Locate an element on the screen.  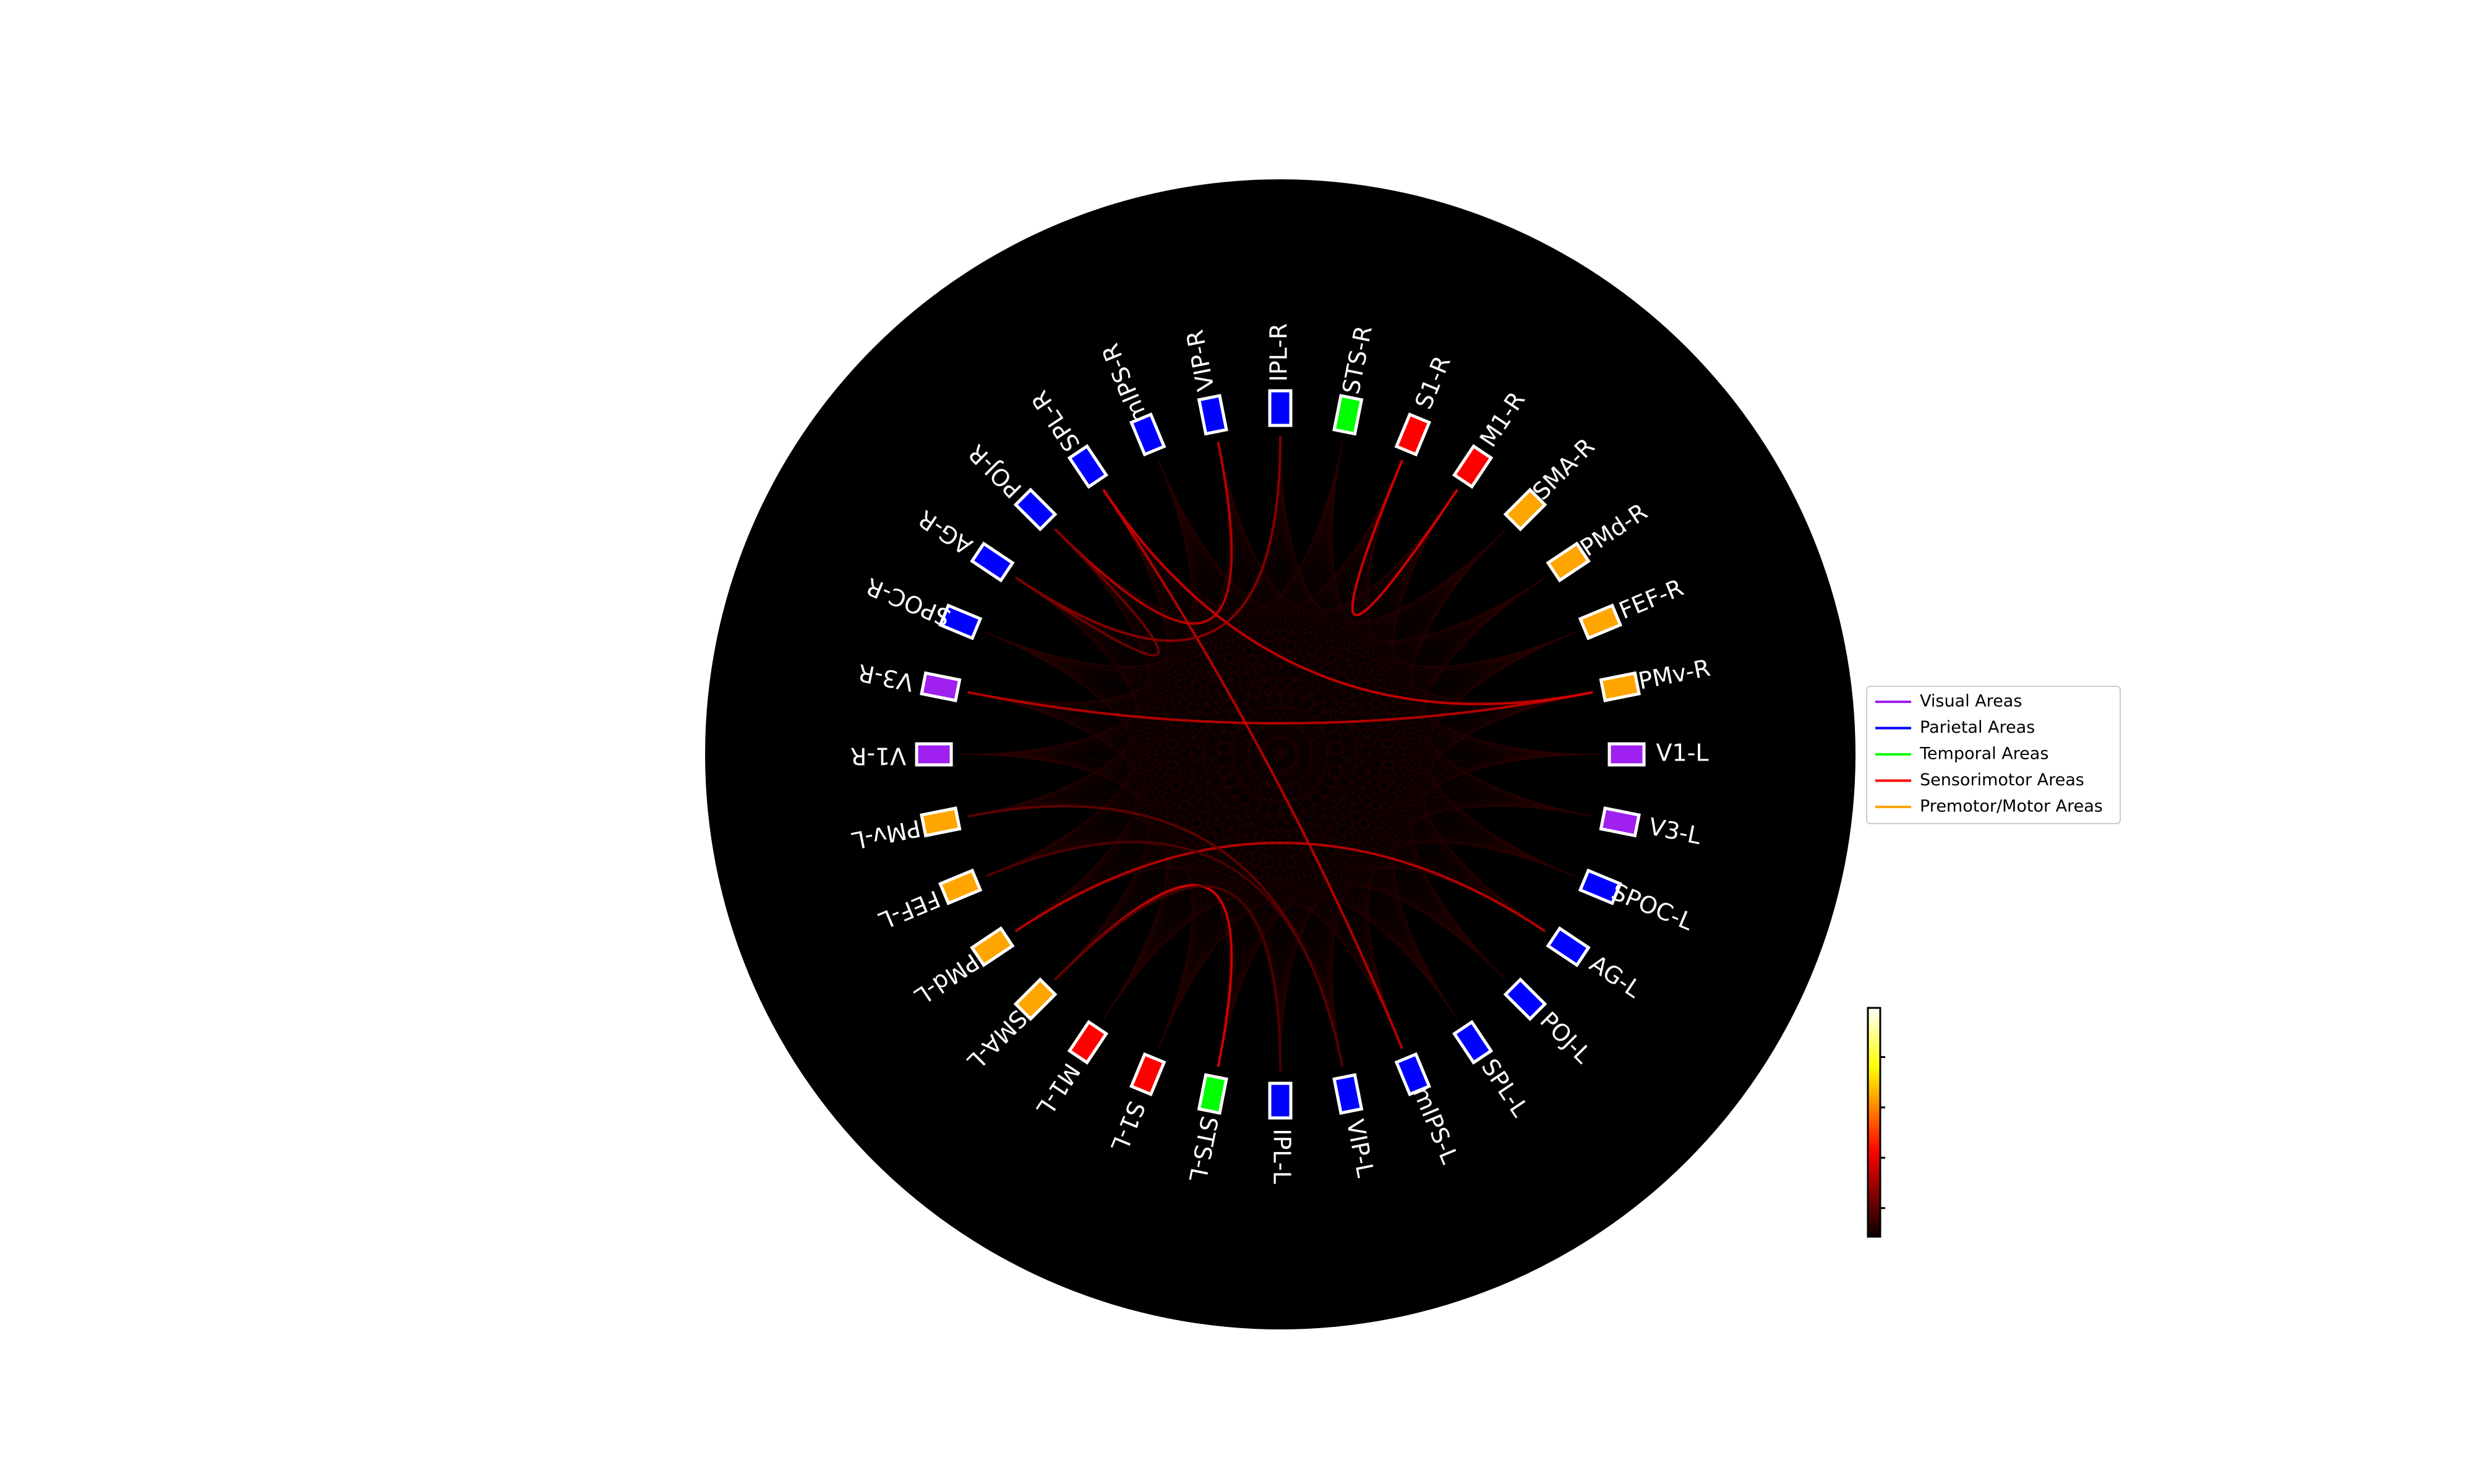
connection-mIPS-L-SPL-R is located at coordinates (1252, 768).